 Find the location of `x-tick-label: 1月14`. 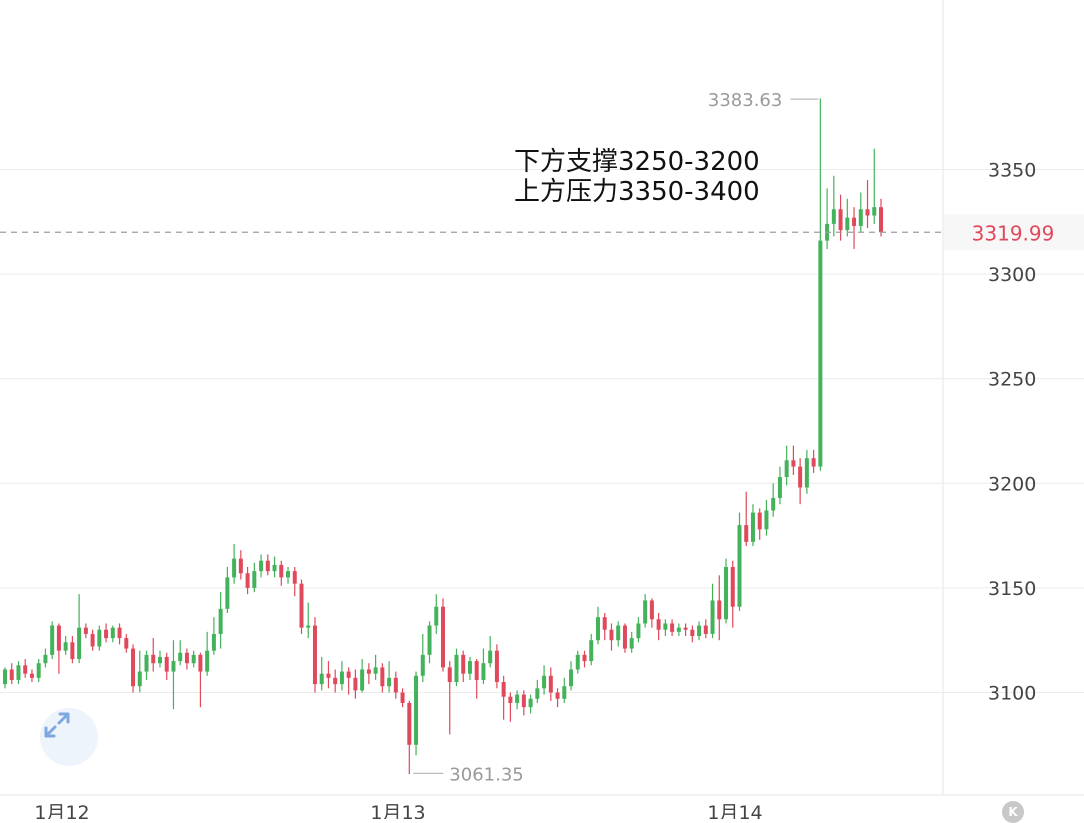

x-tick-label: 1月14 is located at coordinates (734, 810).